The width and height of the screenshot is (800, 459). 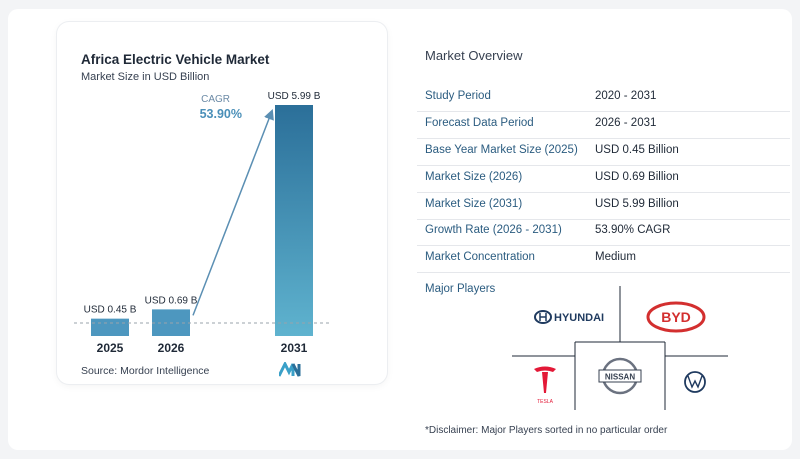 I want to click on overview-row-value: USD 0.45 Billion, so click(x=637, y=150).